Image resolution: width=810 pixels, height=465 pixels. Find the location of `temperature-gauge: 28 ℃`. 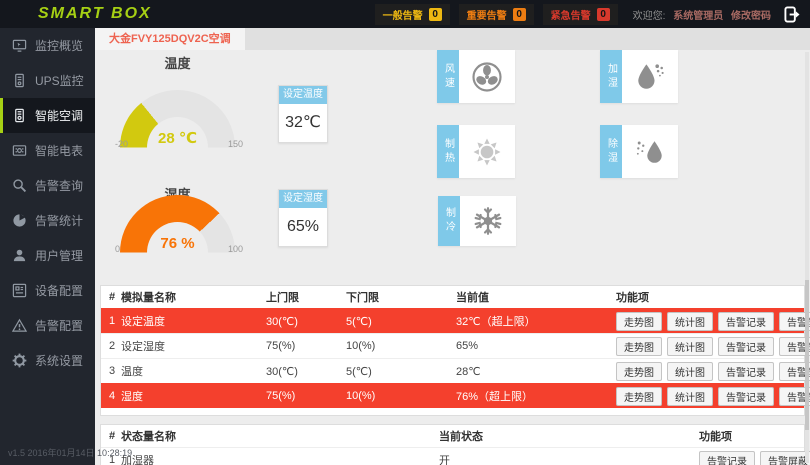

temperature-gauge: 28 ℃ is located at coordinates (177, 119).